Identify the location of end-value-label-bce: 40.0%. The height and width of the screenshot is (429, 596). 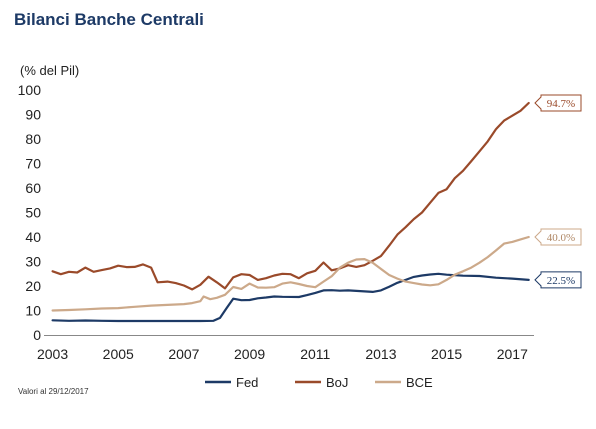
(561, 238).